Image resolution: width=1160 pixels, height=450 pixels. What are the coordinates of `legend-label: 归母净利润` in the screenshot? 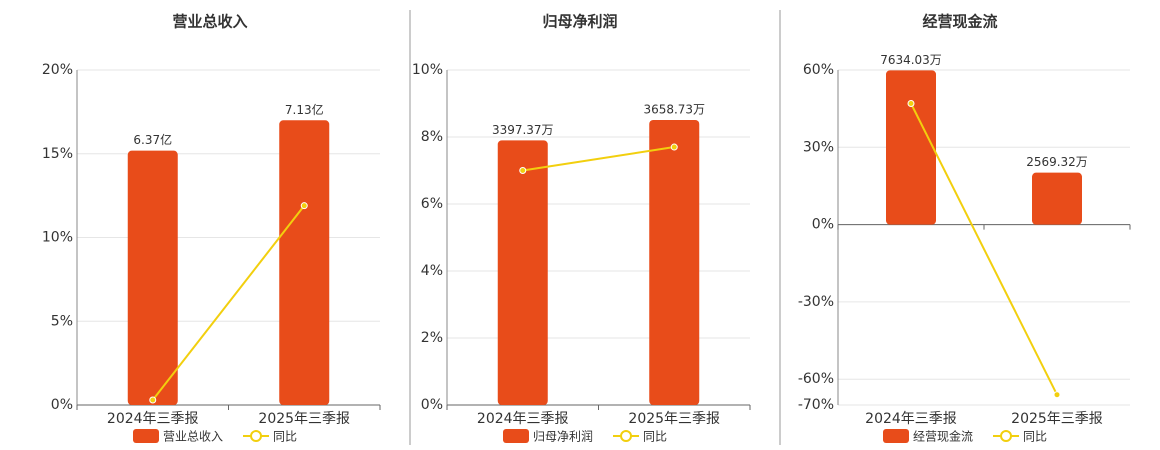 It's located at (563, 437).